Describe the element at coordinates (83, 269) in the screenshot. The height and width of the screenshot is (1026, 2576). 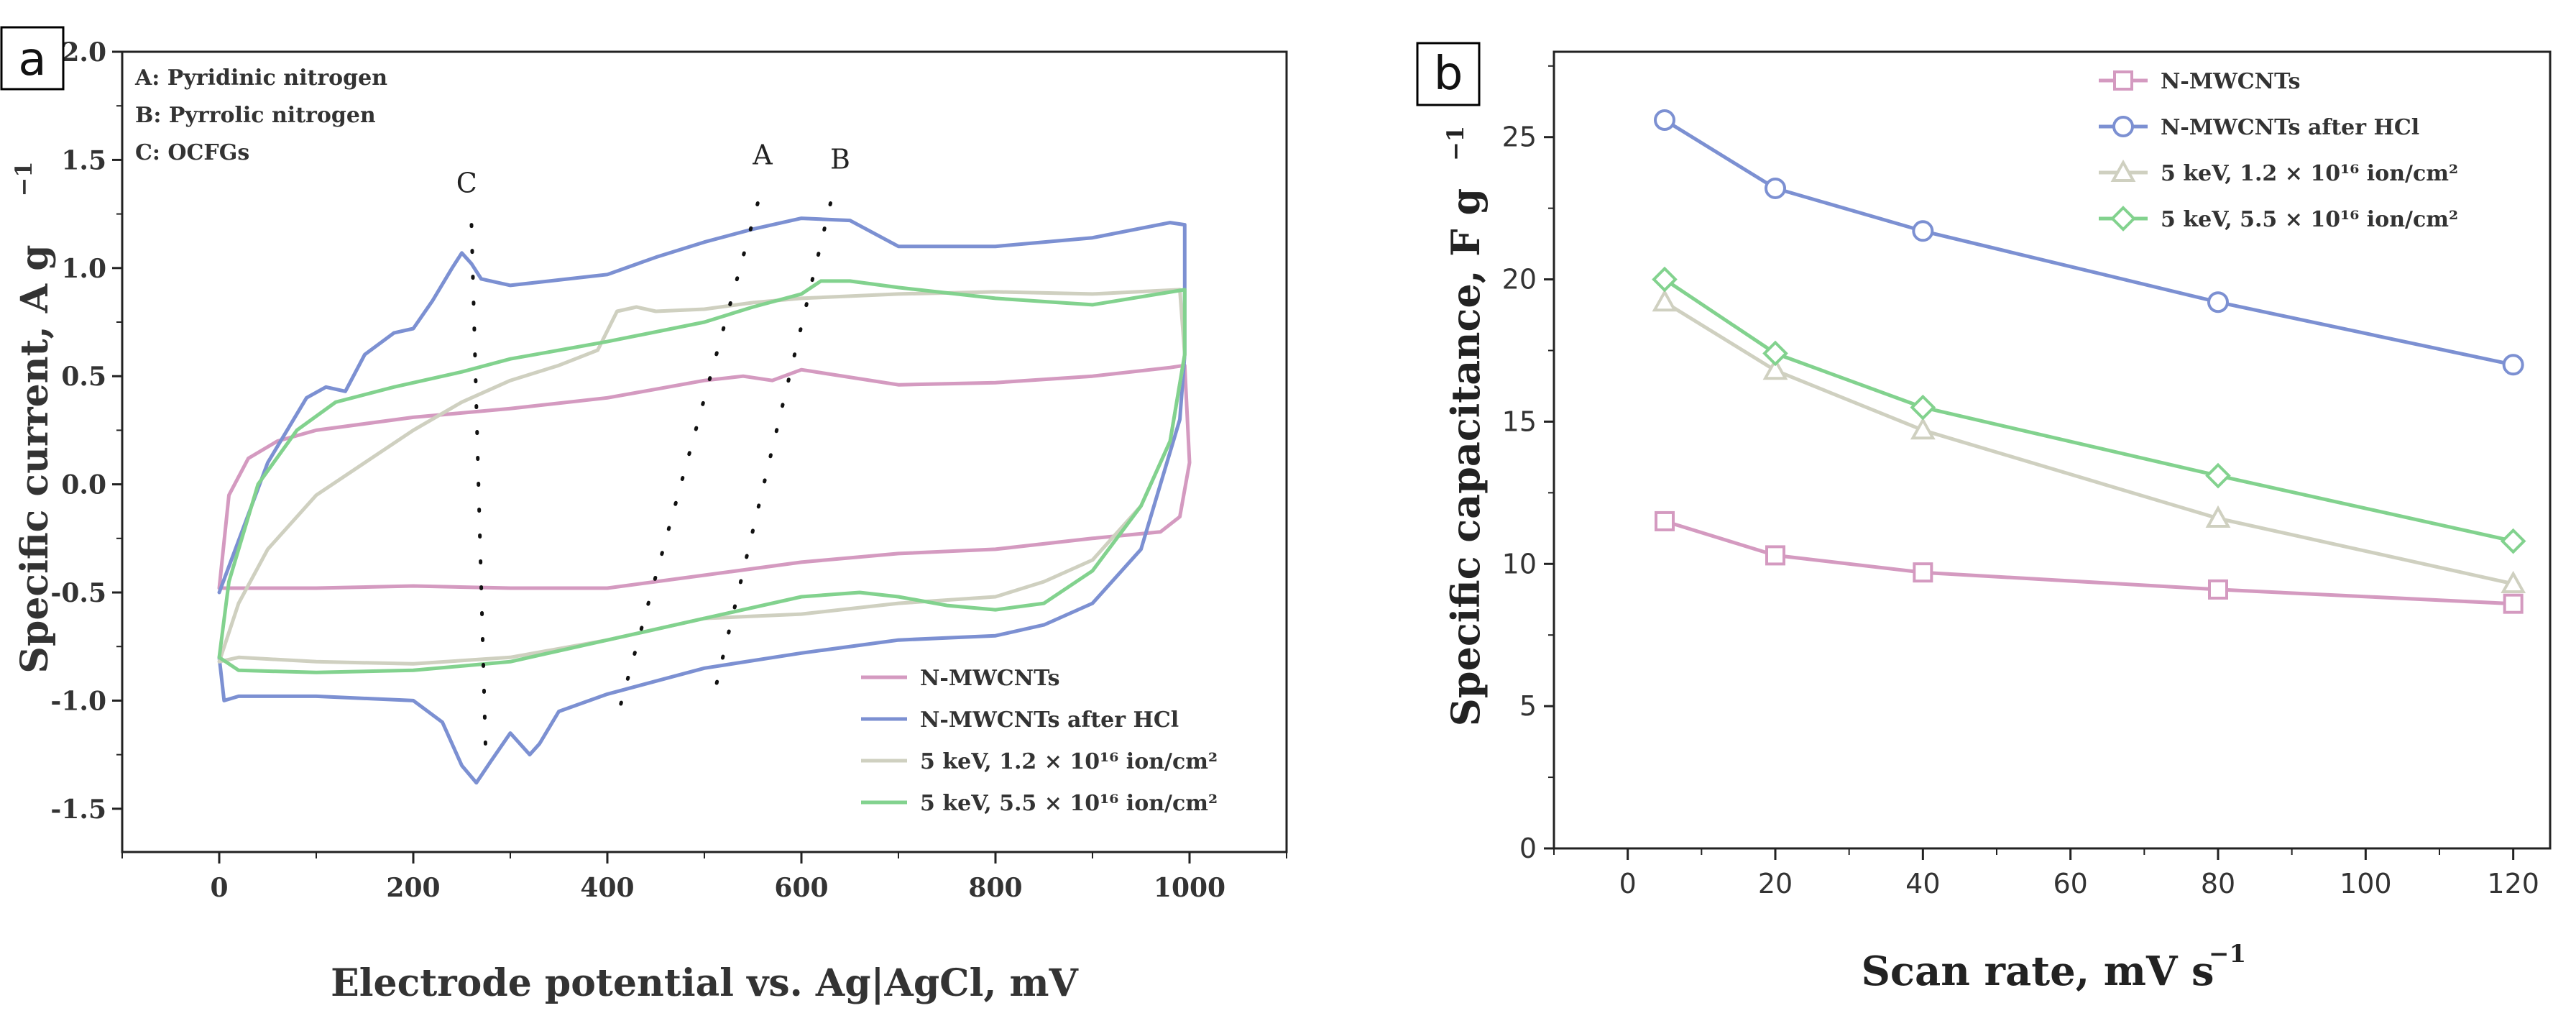
I see `y-tick-label: 1.0` at that location.